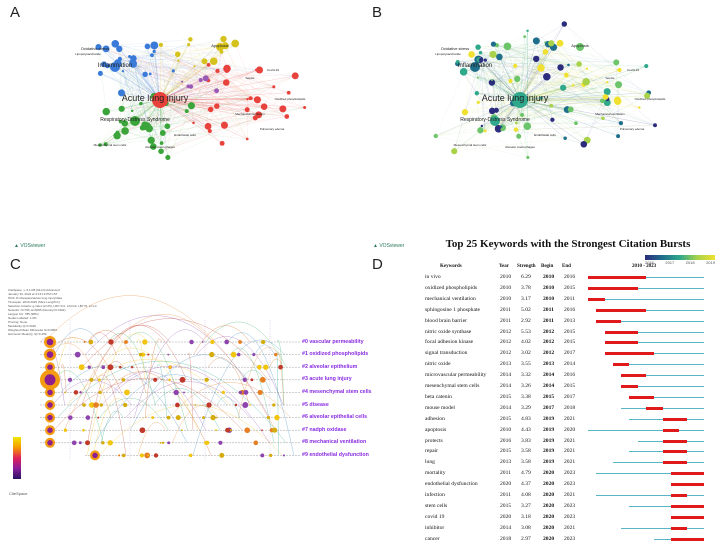 This screenshot has width=719, height=560. I want to click on node-label: Alveolar macrophages, so click(160, 147).